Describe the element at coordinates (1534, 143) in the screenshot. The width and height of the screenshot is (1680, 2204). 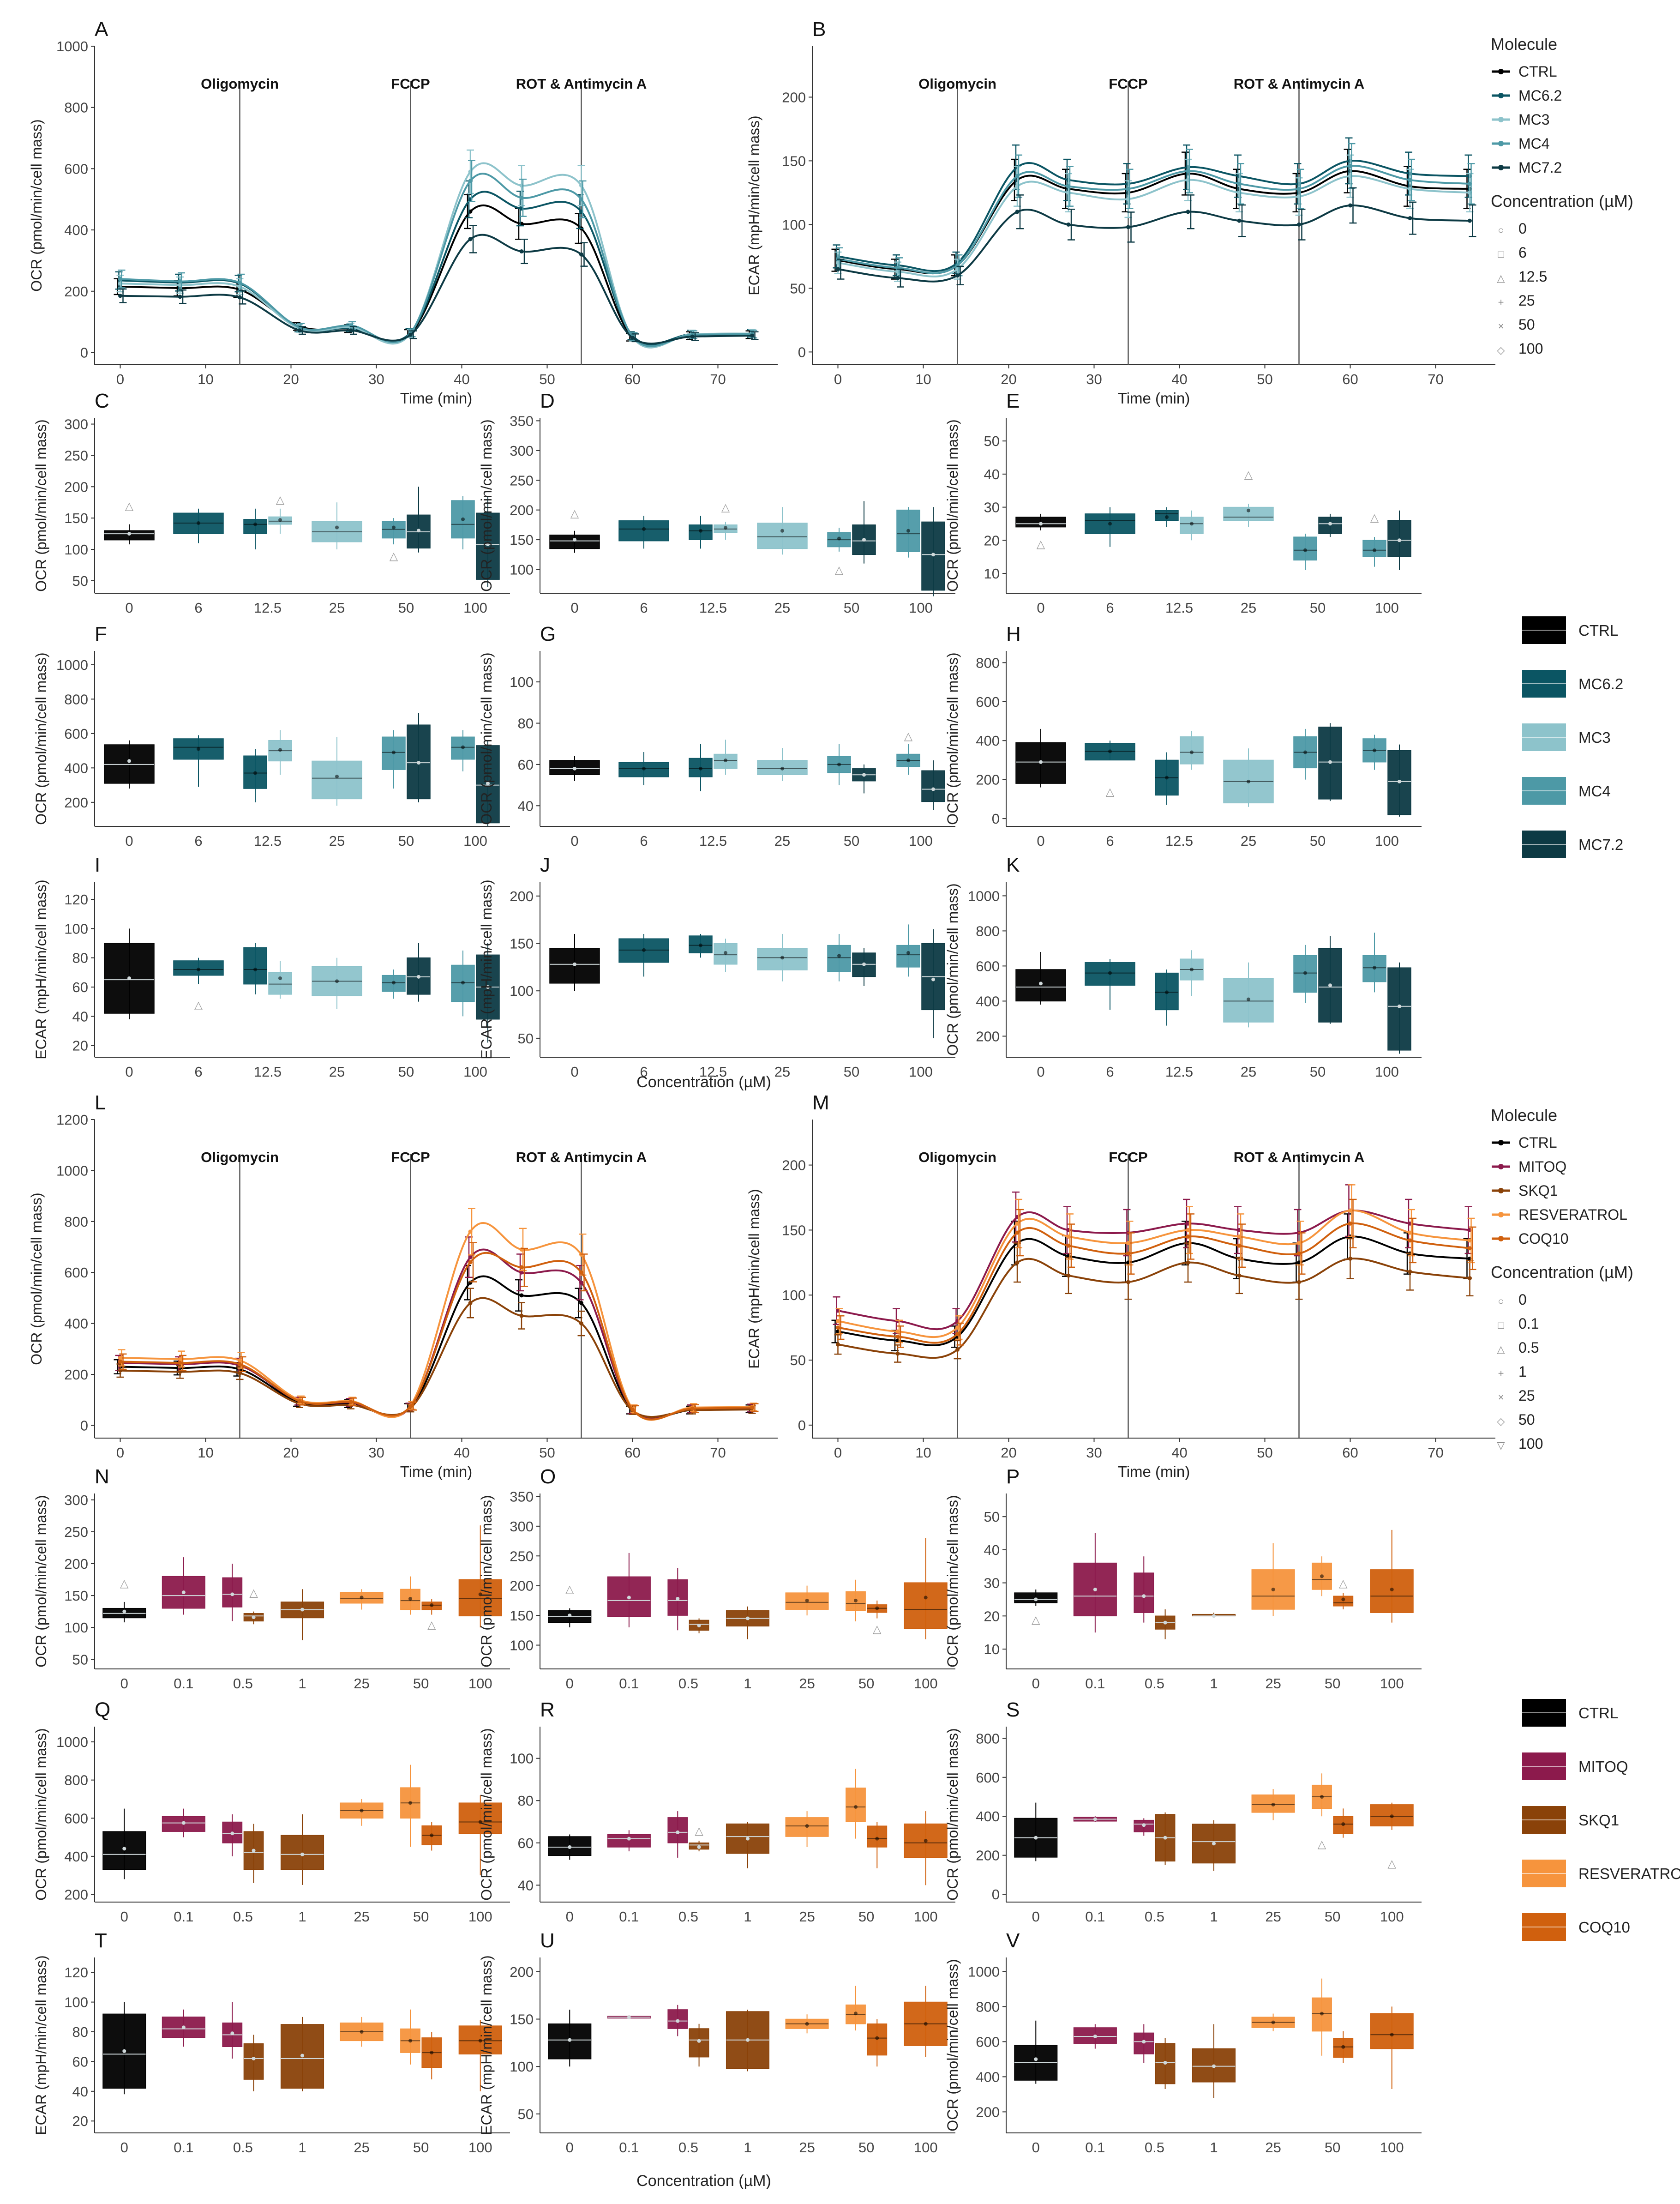
I see `legend-item-mc4: MC4` at that location.